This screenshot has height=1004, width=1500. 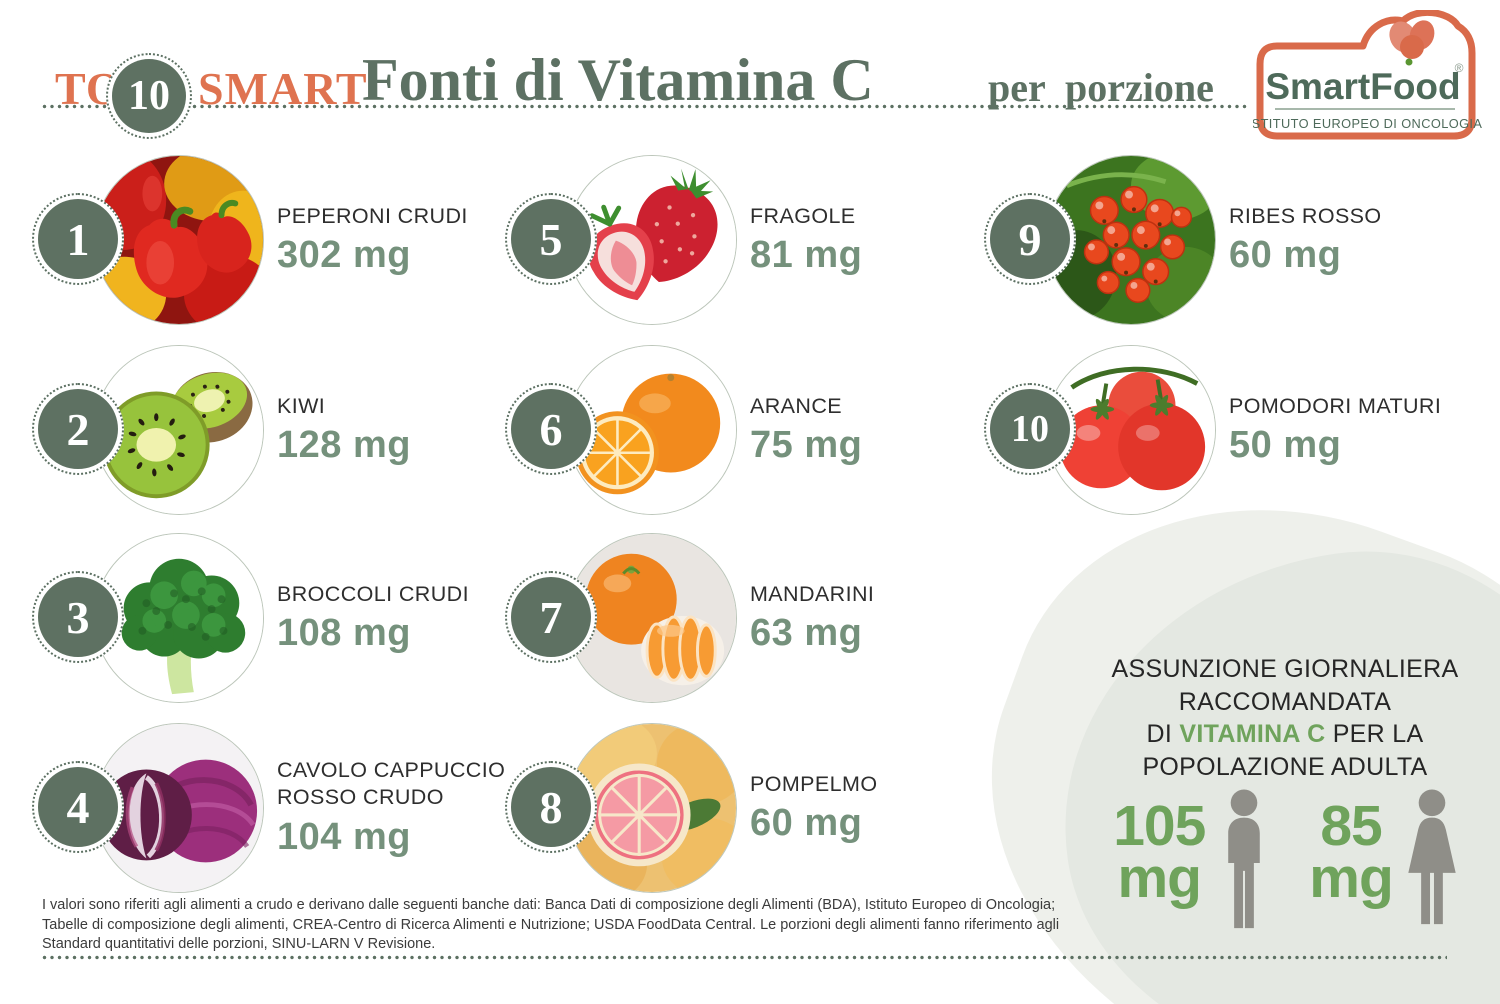 What do you see at coordinates (344, 633) in the screenshot?
I see `item-value: 108 mg` at bounding box center [344, 633].